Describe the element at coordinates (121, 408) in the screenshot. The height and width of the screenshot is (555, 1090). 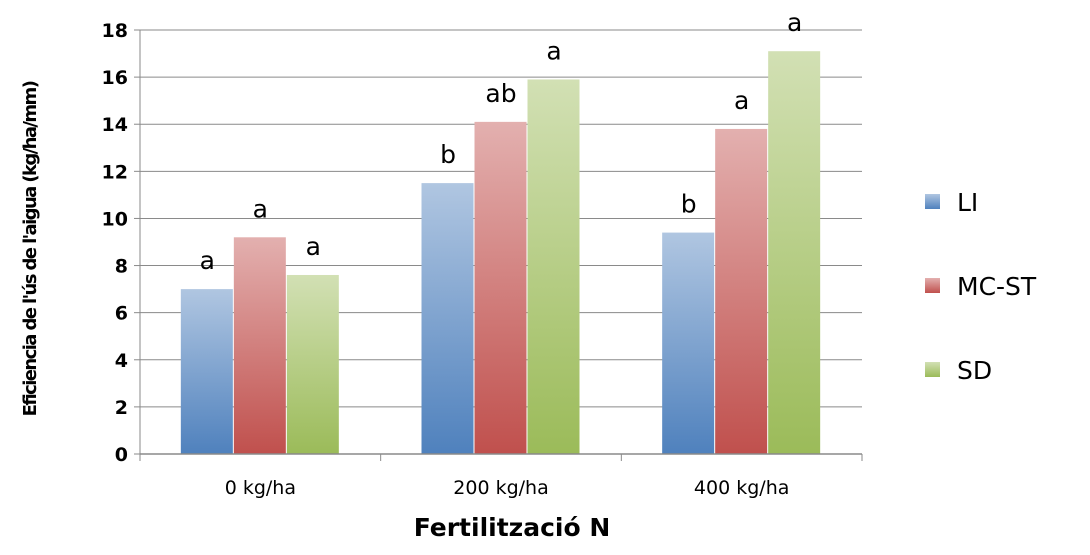
I see `y-tick-label: 2` at that location.